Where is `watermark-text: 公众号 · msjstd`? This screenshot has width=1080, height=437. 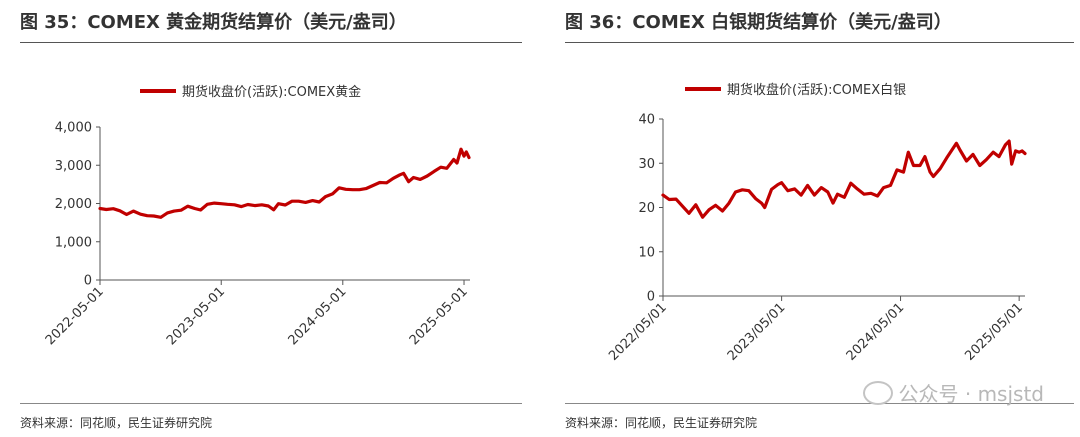
watermark-text: 公众号 · msjstd is located at coordinates (971, 394).